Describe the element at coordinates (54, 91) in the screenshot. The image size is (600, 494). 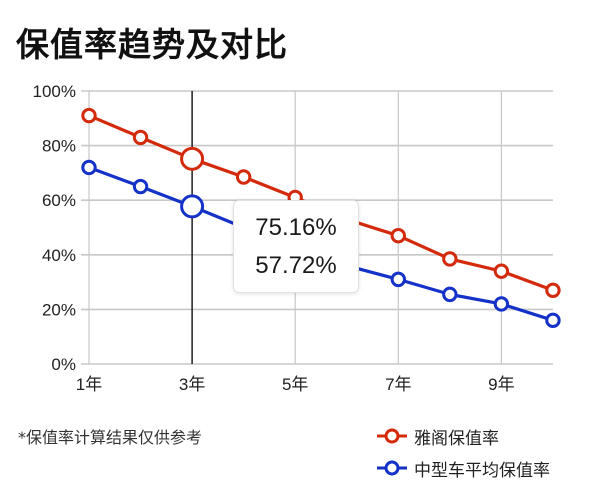
I see `y-tick-label: 100%` at that location.